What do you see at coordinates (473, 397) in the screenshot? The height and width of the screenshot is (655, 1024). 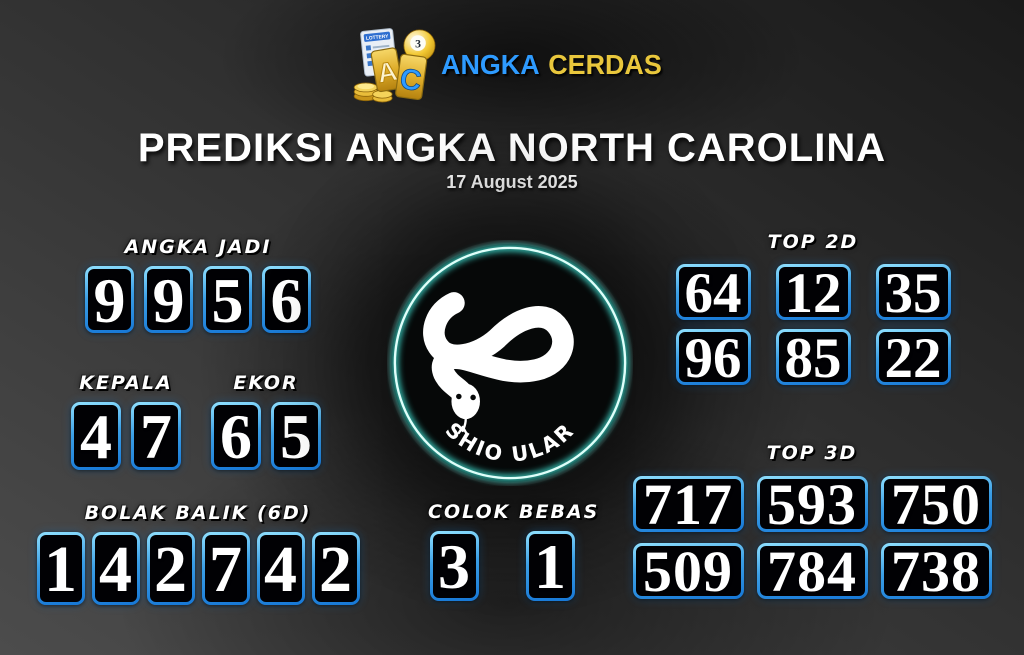 I see `snake-eye-right` at bounding box center [473, 397].